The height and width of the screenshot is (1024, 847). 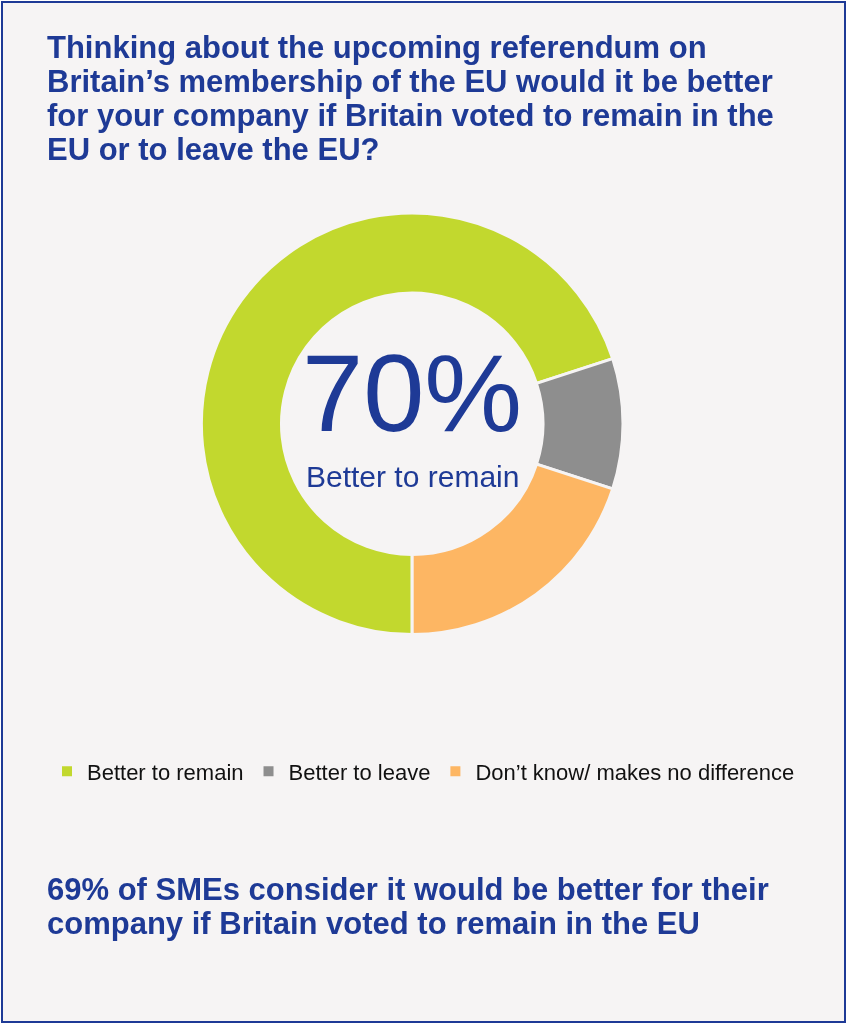 What do you see at coordinates (411, 99) in the screenshot?
I see `chart-title: Thinking about the upcoming referendum on Britain’s membership of the EU would it be better for your company if Britain voted to remain in the EU or to leave the EU?` at bounding box center [411, 99].